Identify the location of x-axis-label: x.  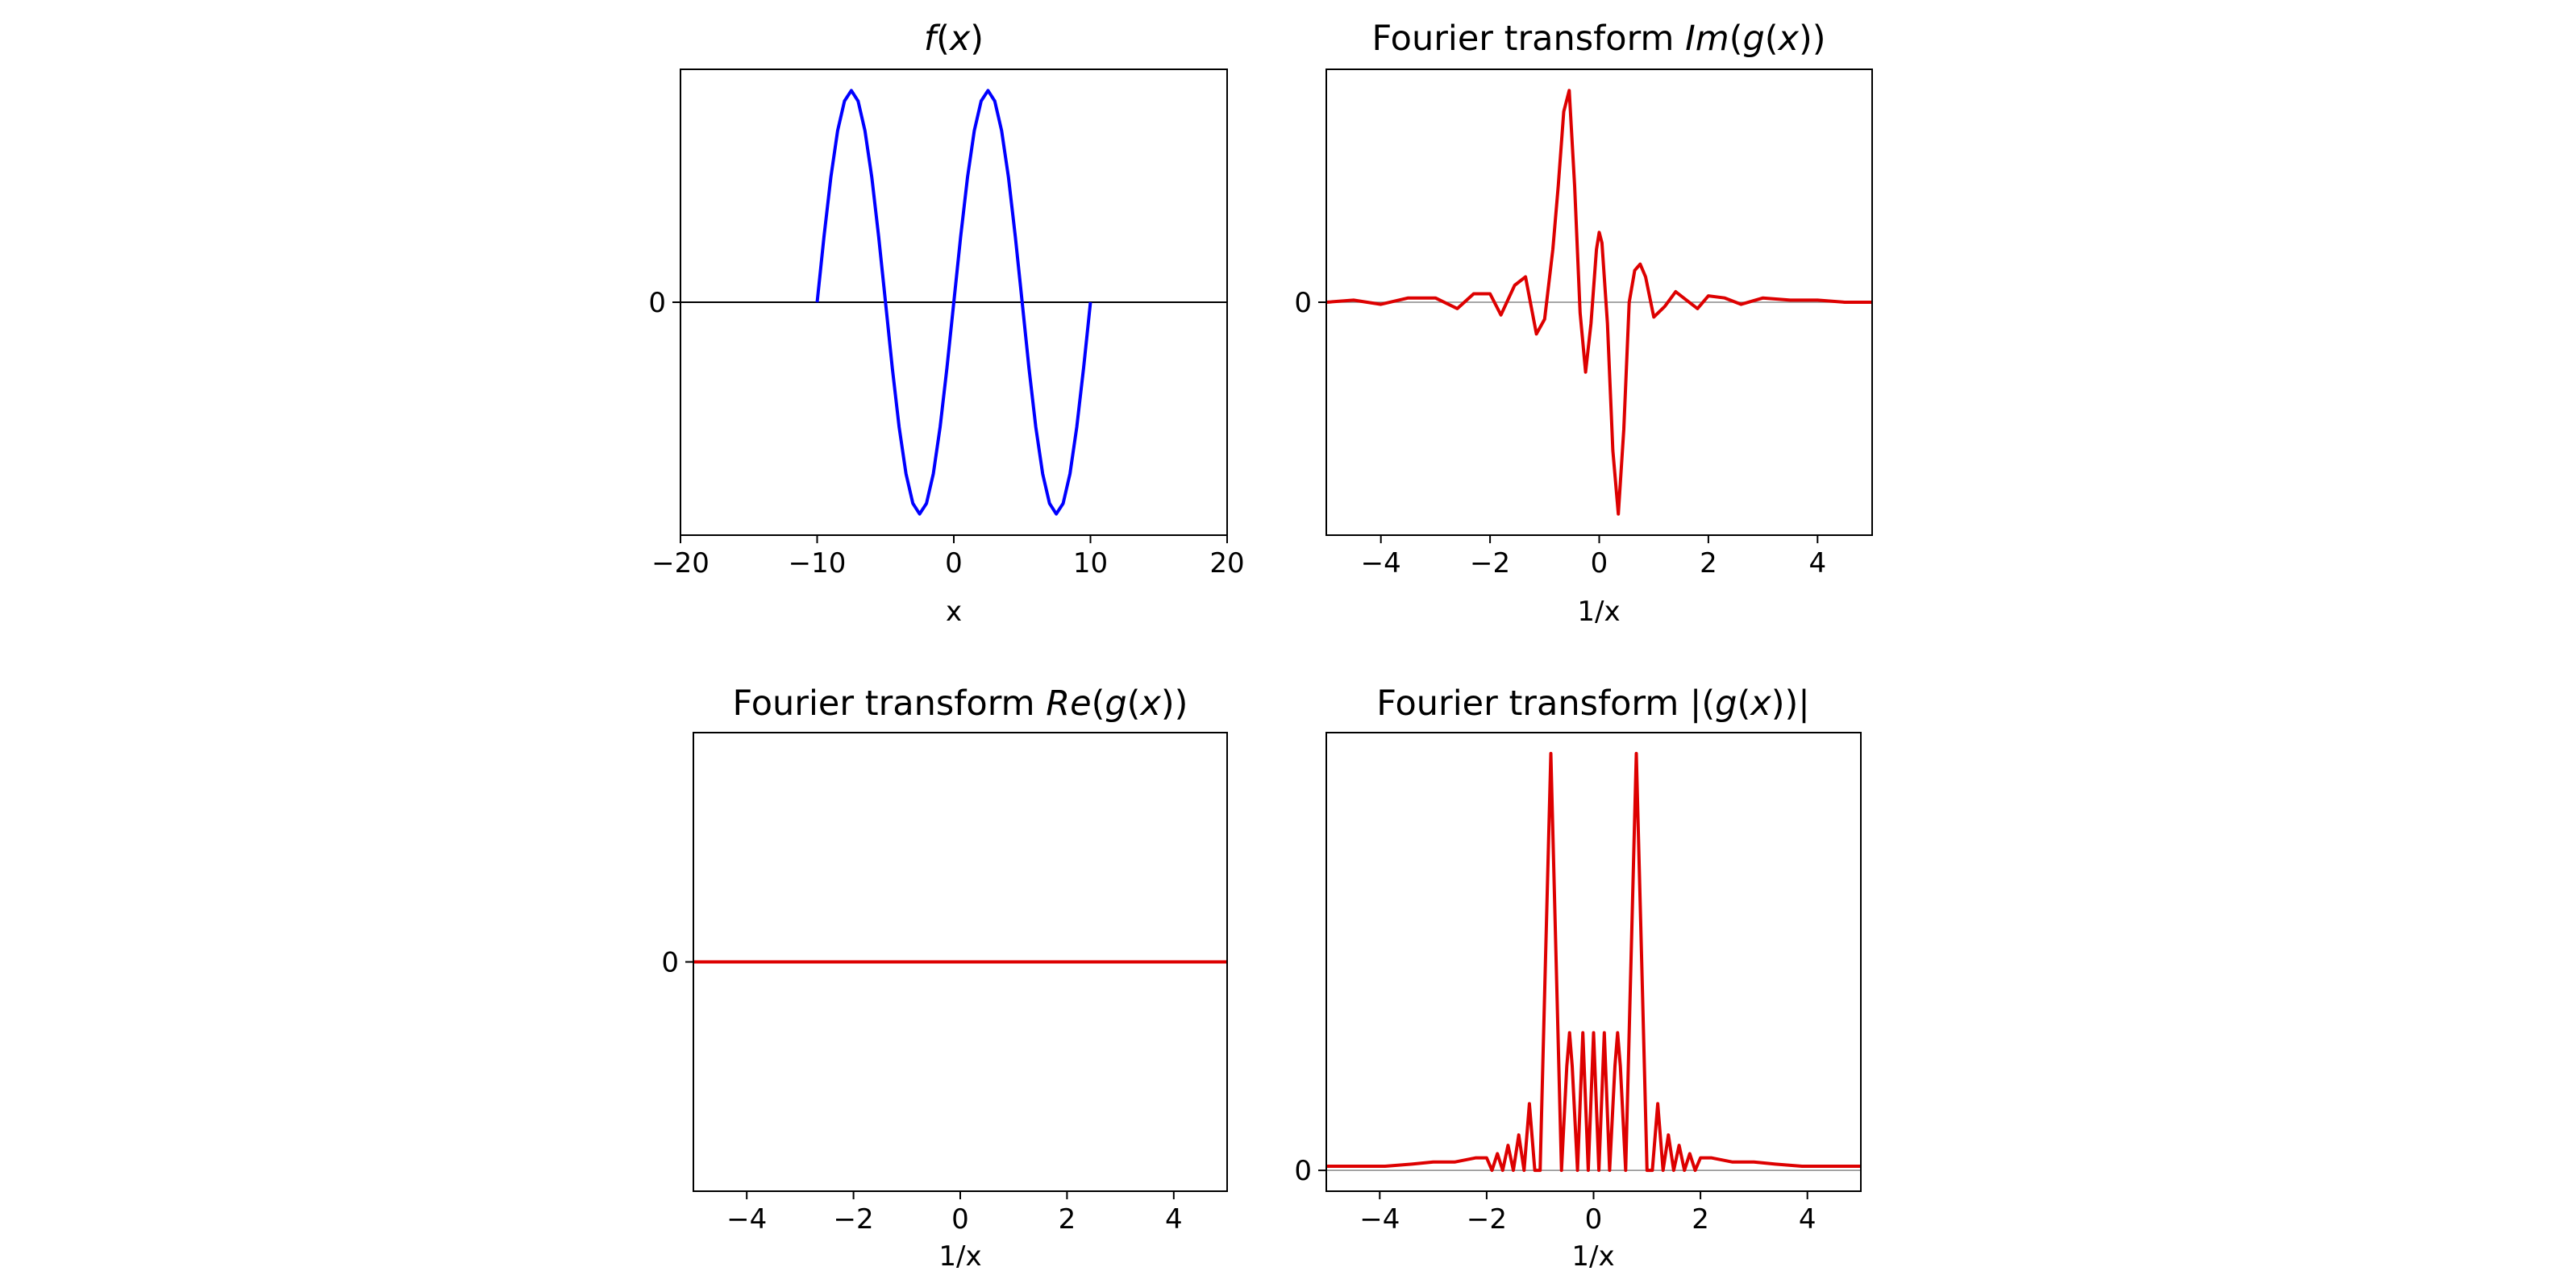
(954, 612).